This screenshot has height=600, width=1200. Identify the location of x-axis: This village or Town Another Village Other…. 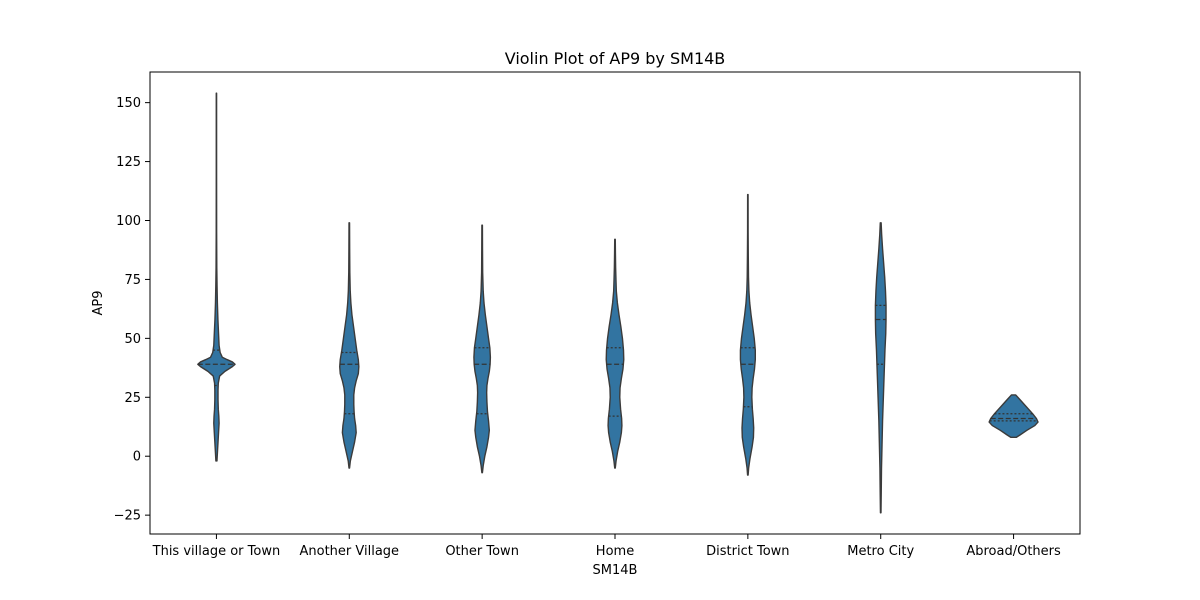
(606, 546).